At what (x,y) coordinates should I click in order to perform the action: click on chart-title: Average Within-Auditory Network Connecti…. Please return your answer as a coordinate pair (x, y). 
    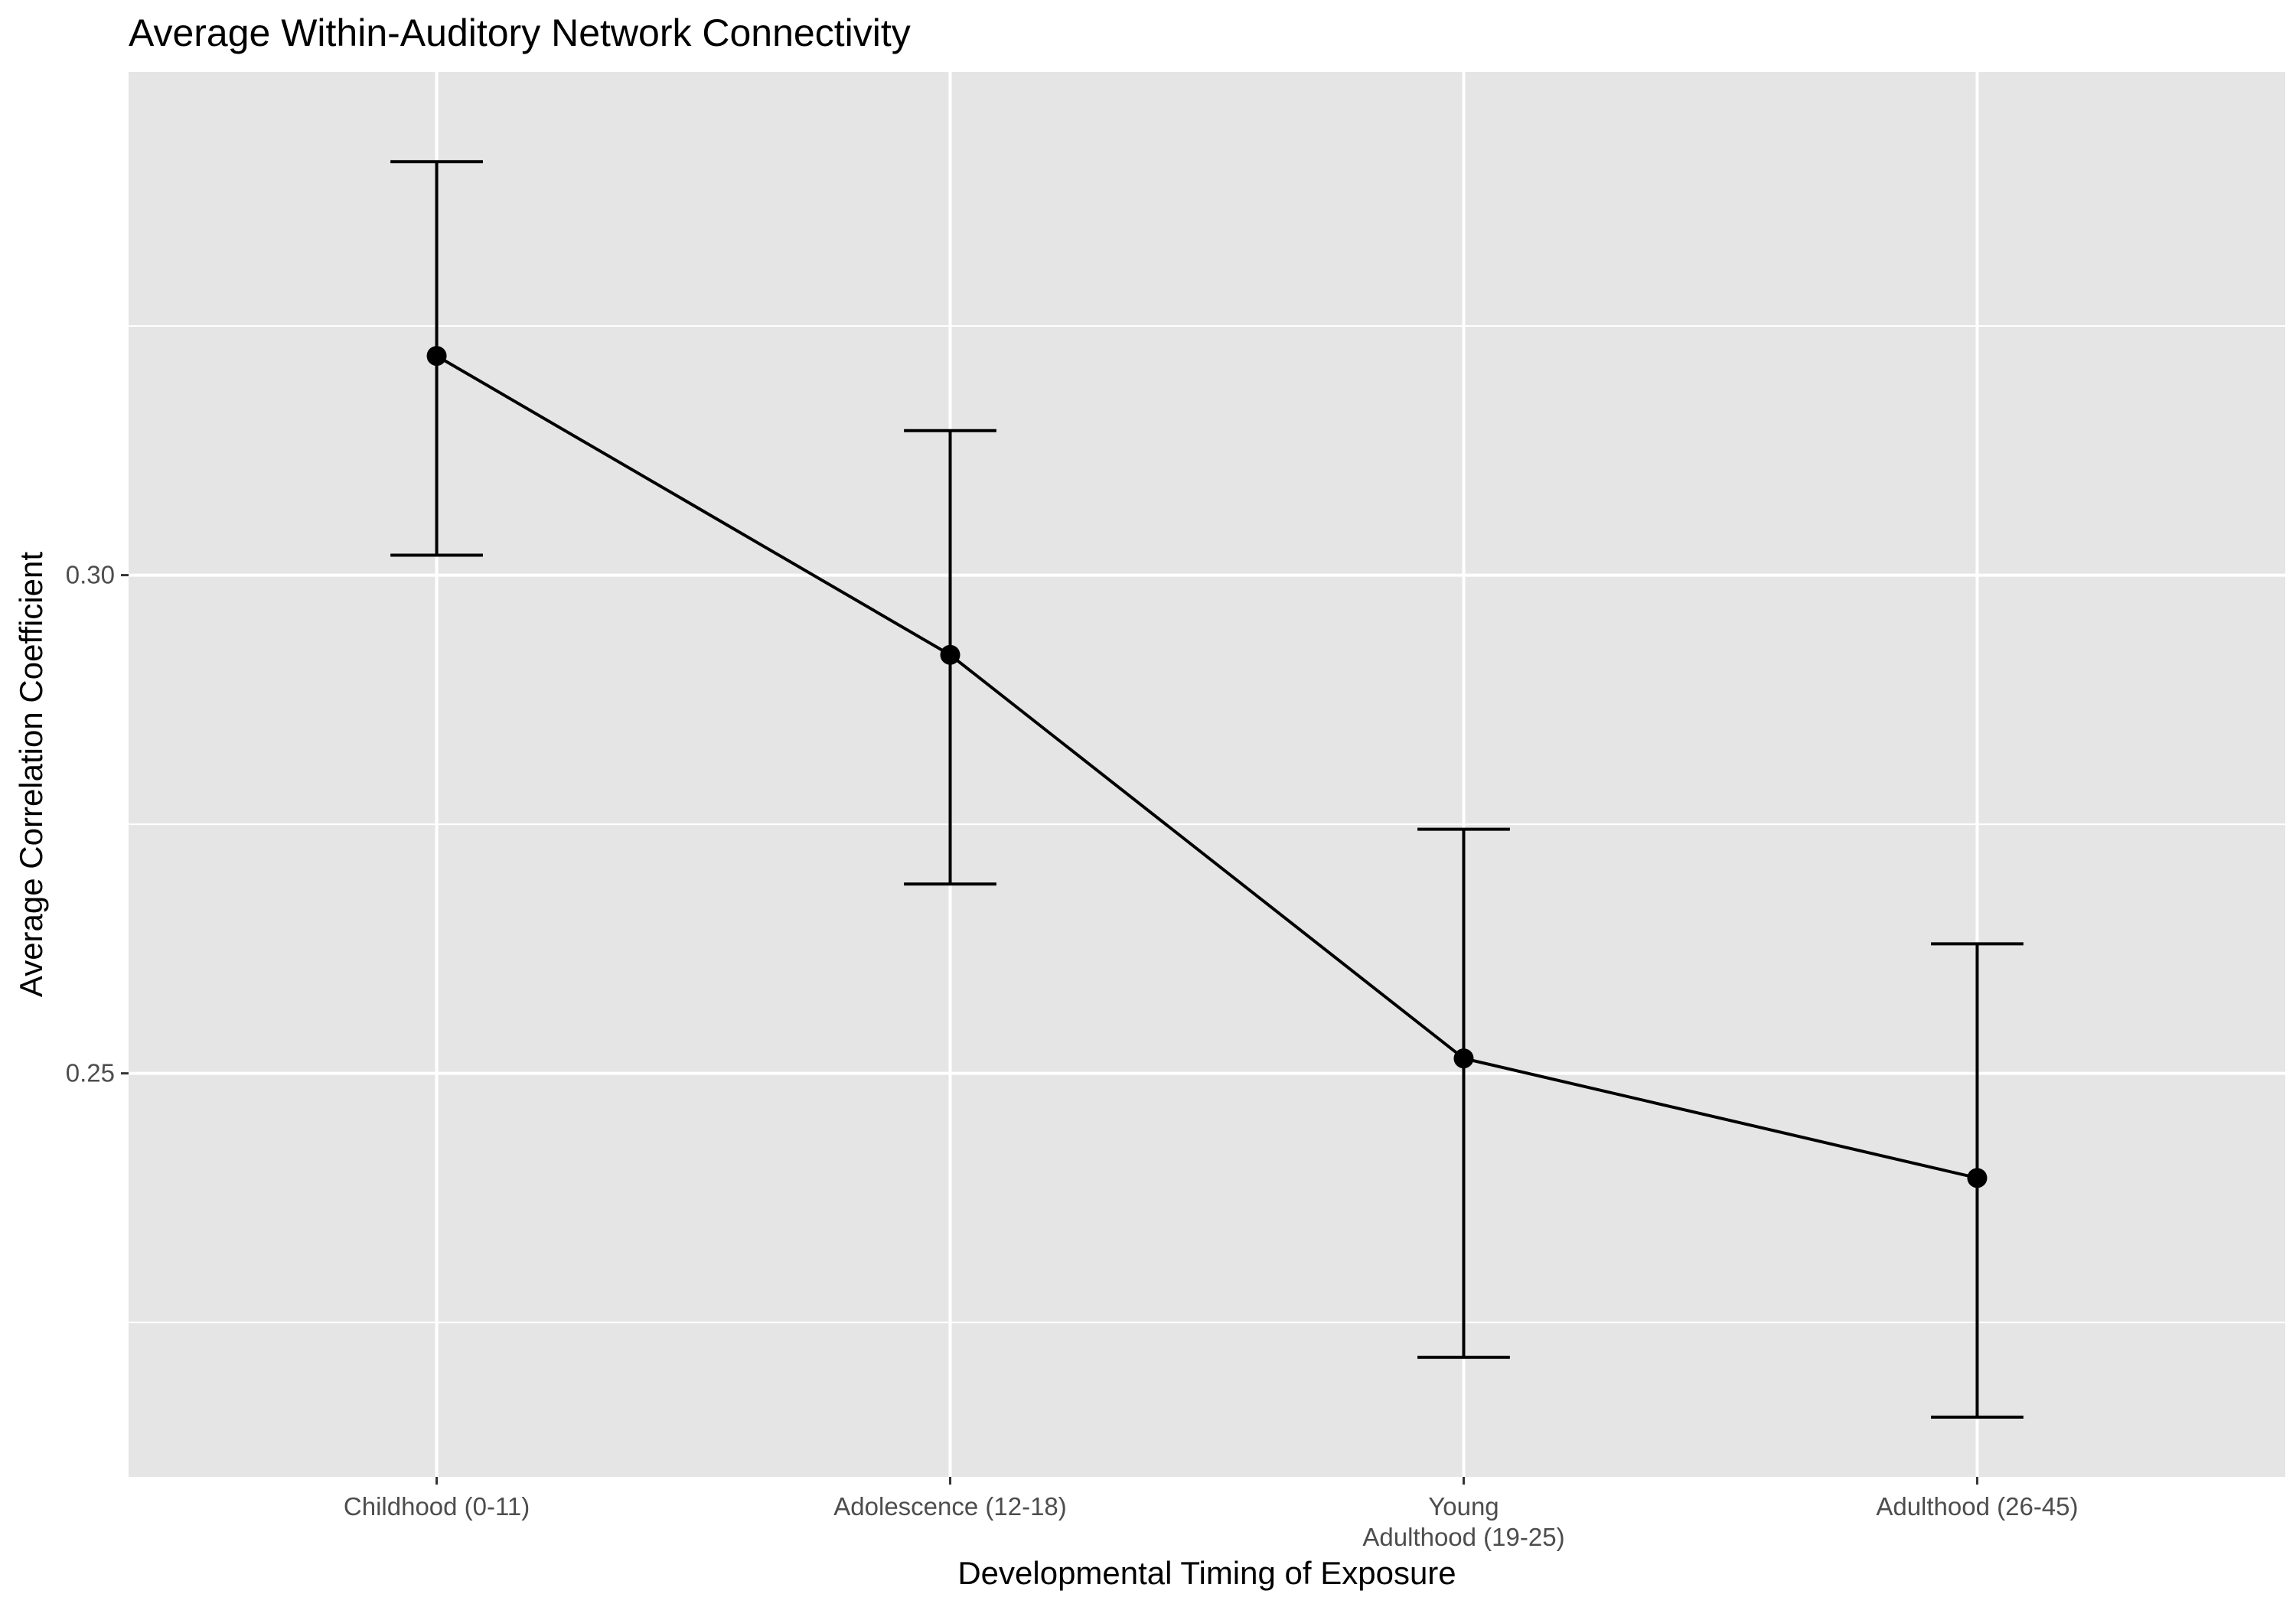
    Looking at the image, I should click on (520, 32).